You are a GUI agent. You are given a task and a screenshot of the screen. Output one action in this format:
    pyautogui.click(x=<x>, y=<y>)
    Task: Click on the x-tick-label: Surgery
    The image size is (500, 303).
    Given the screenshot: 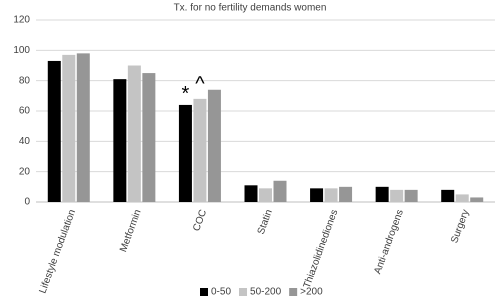 What is the action you would take?
    pyautogui.click(x=460, y=226)
    